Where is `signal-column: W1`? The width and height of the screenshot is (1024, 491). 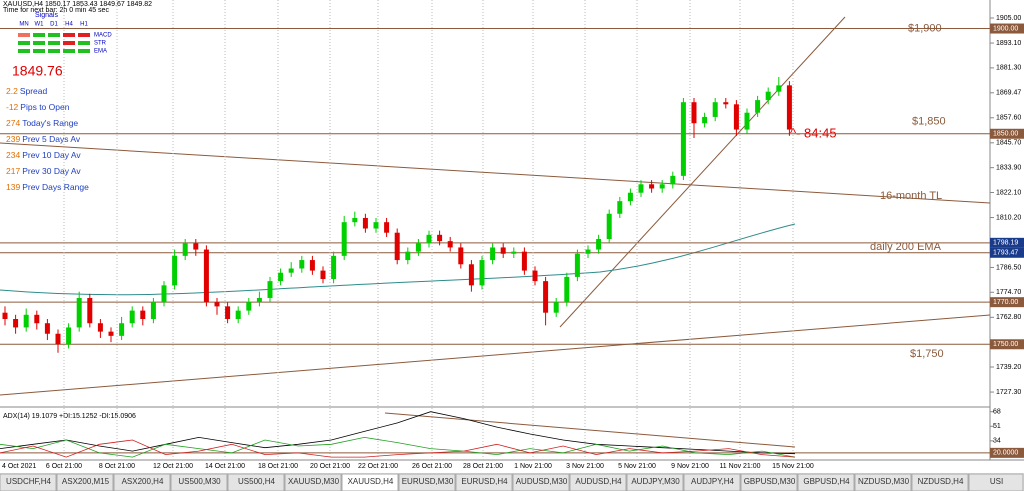
signal-column: W1 is located at coordinates (40, 25).